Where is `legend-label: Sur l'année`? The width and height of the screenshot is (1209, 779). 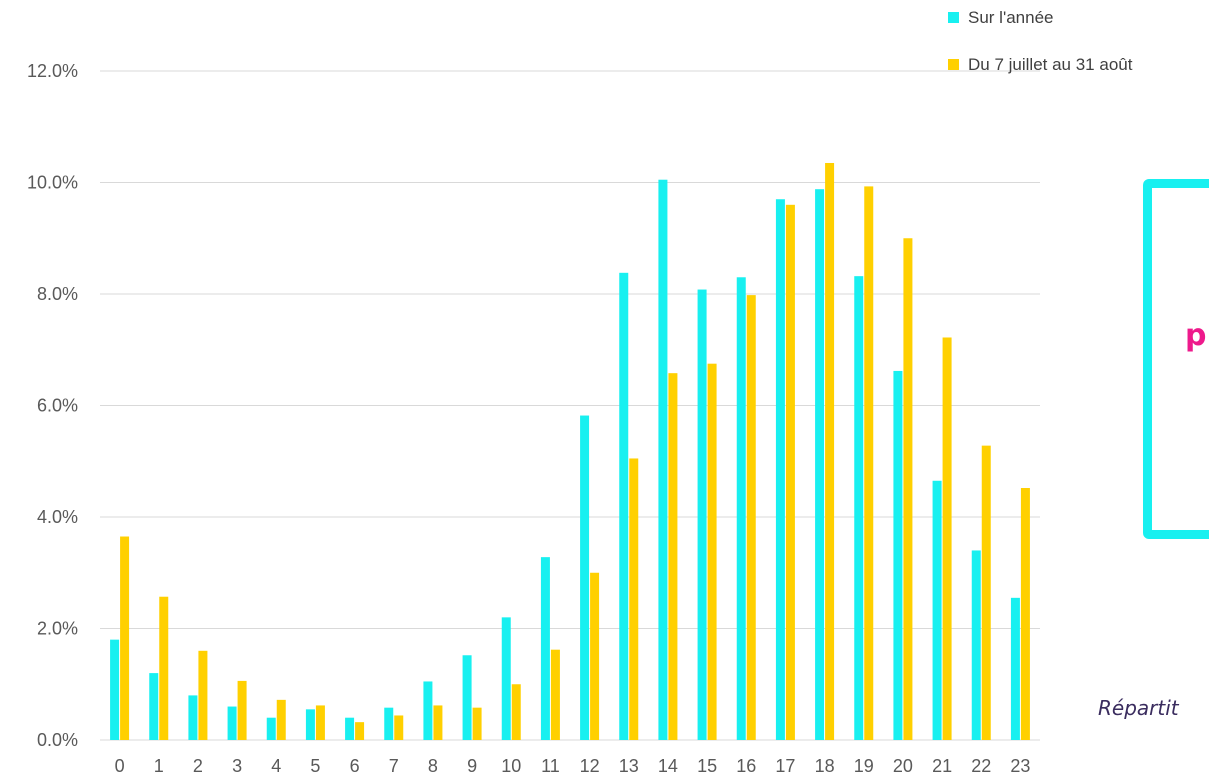 legend-label: Sur l'année is located at coordinates (1010, 17).